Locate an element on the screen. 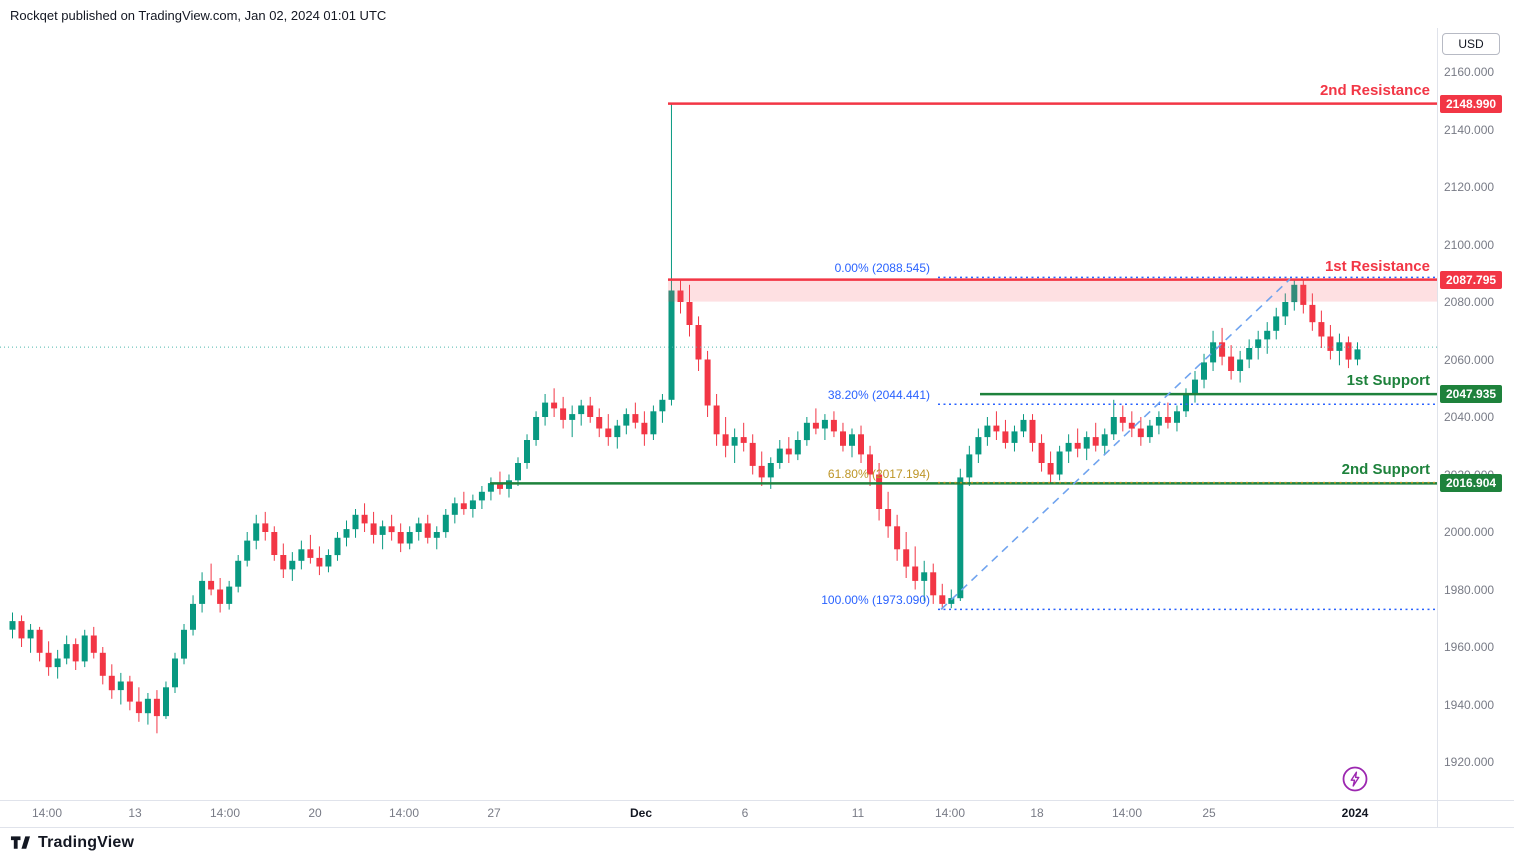  price-axis-label: 1920.000 is located at coordinates (1469, 762).